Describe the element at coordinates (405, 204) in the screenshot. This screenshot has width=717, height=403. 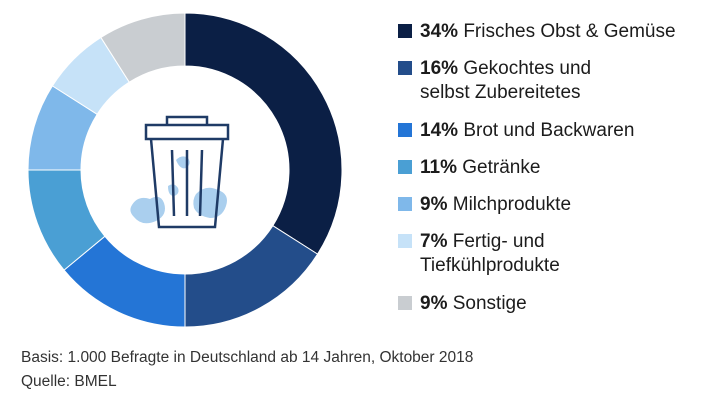
I see `legend-swatch-milchprodukte` at that location.